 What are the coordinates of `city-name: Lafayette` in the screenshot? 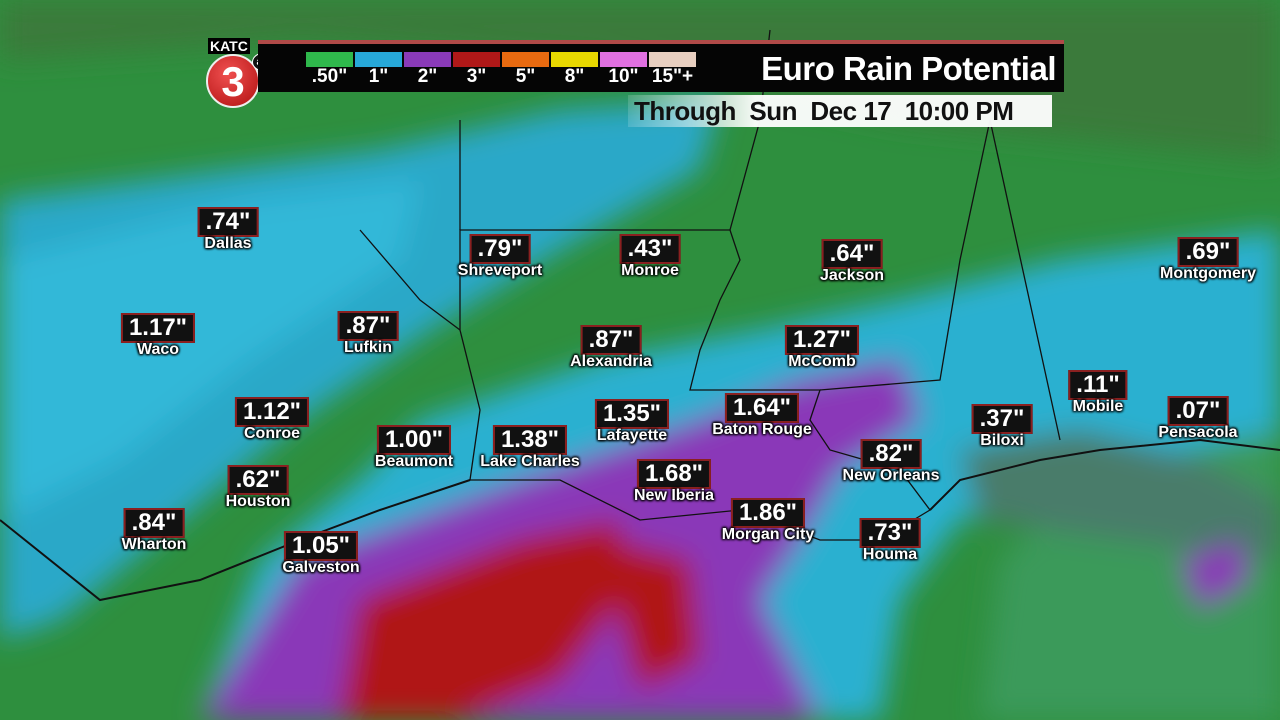 It's located at (632, 435).